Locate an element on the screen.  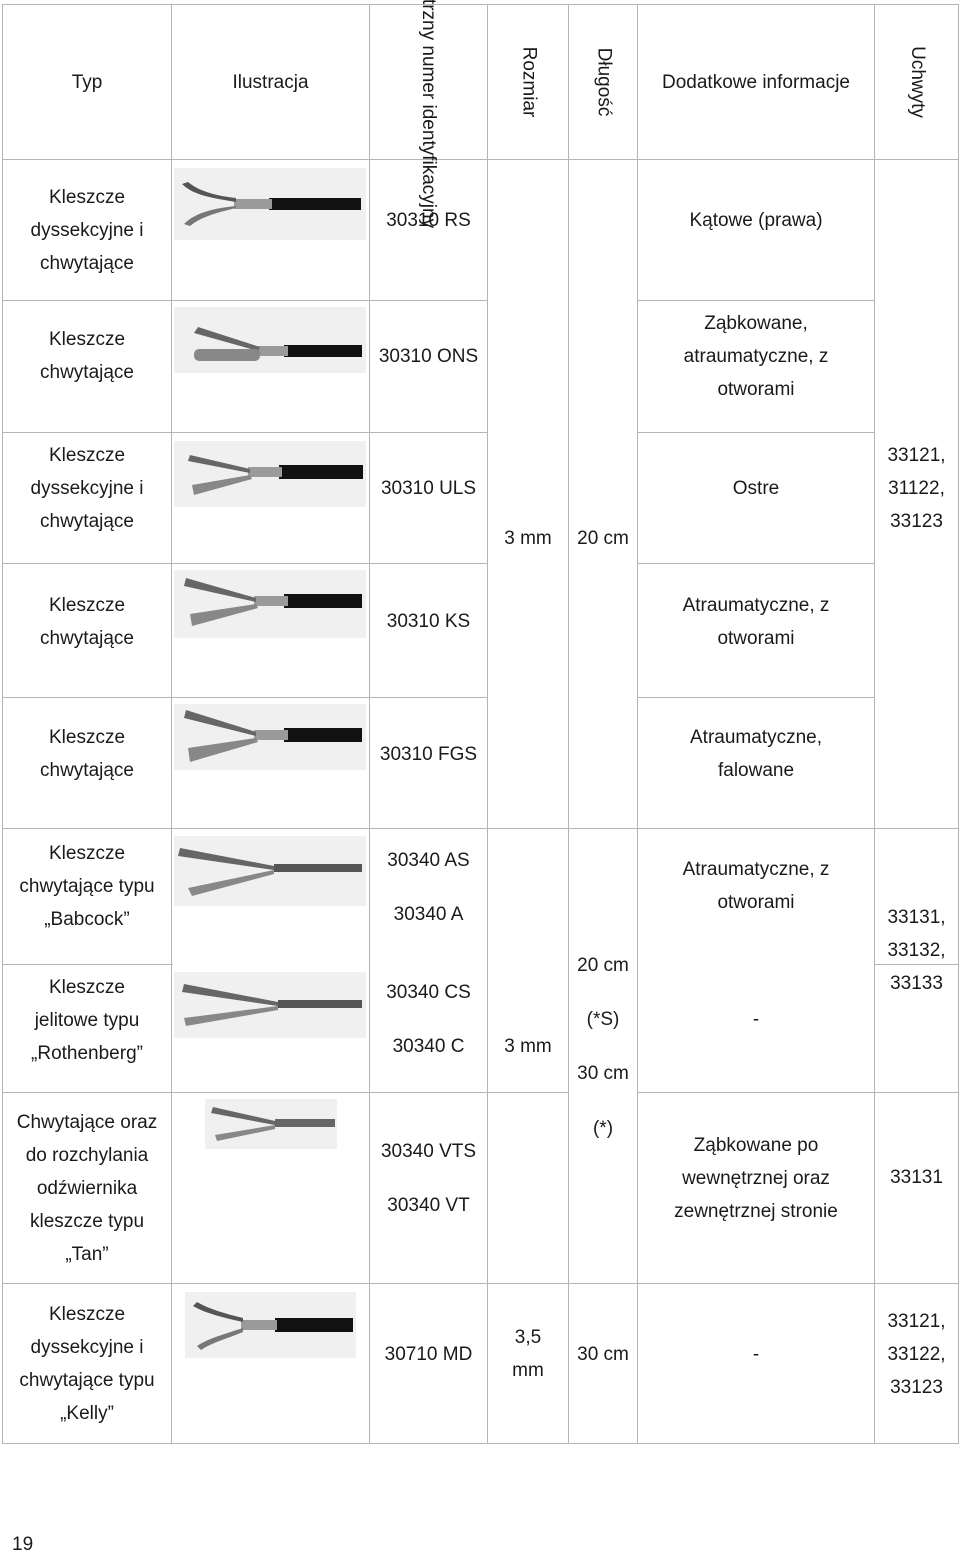
row-code: 30340 VTS is located at coordinates (428, 1151).